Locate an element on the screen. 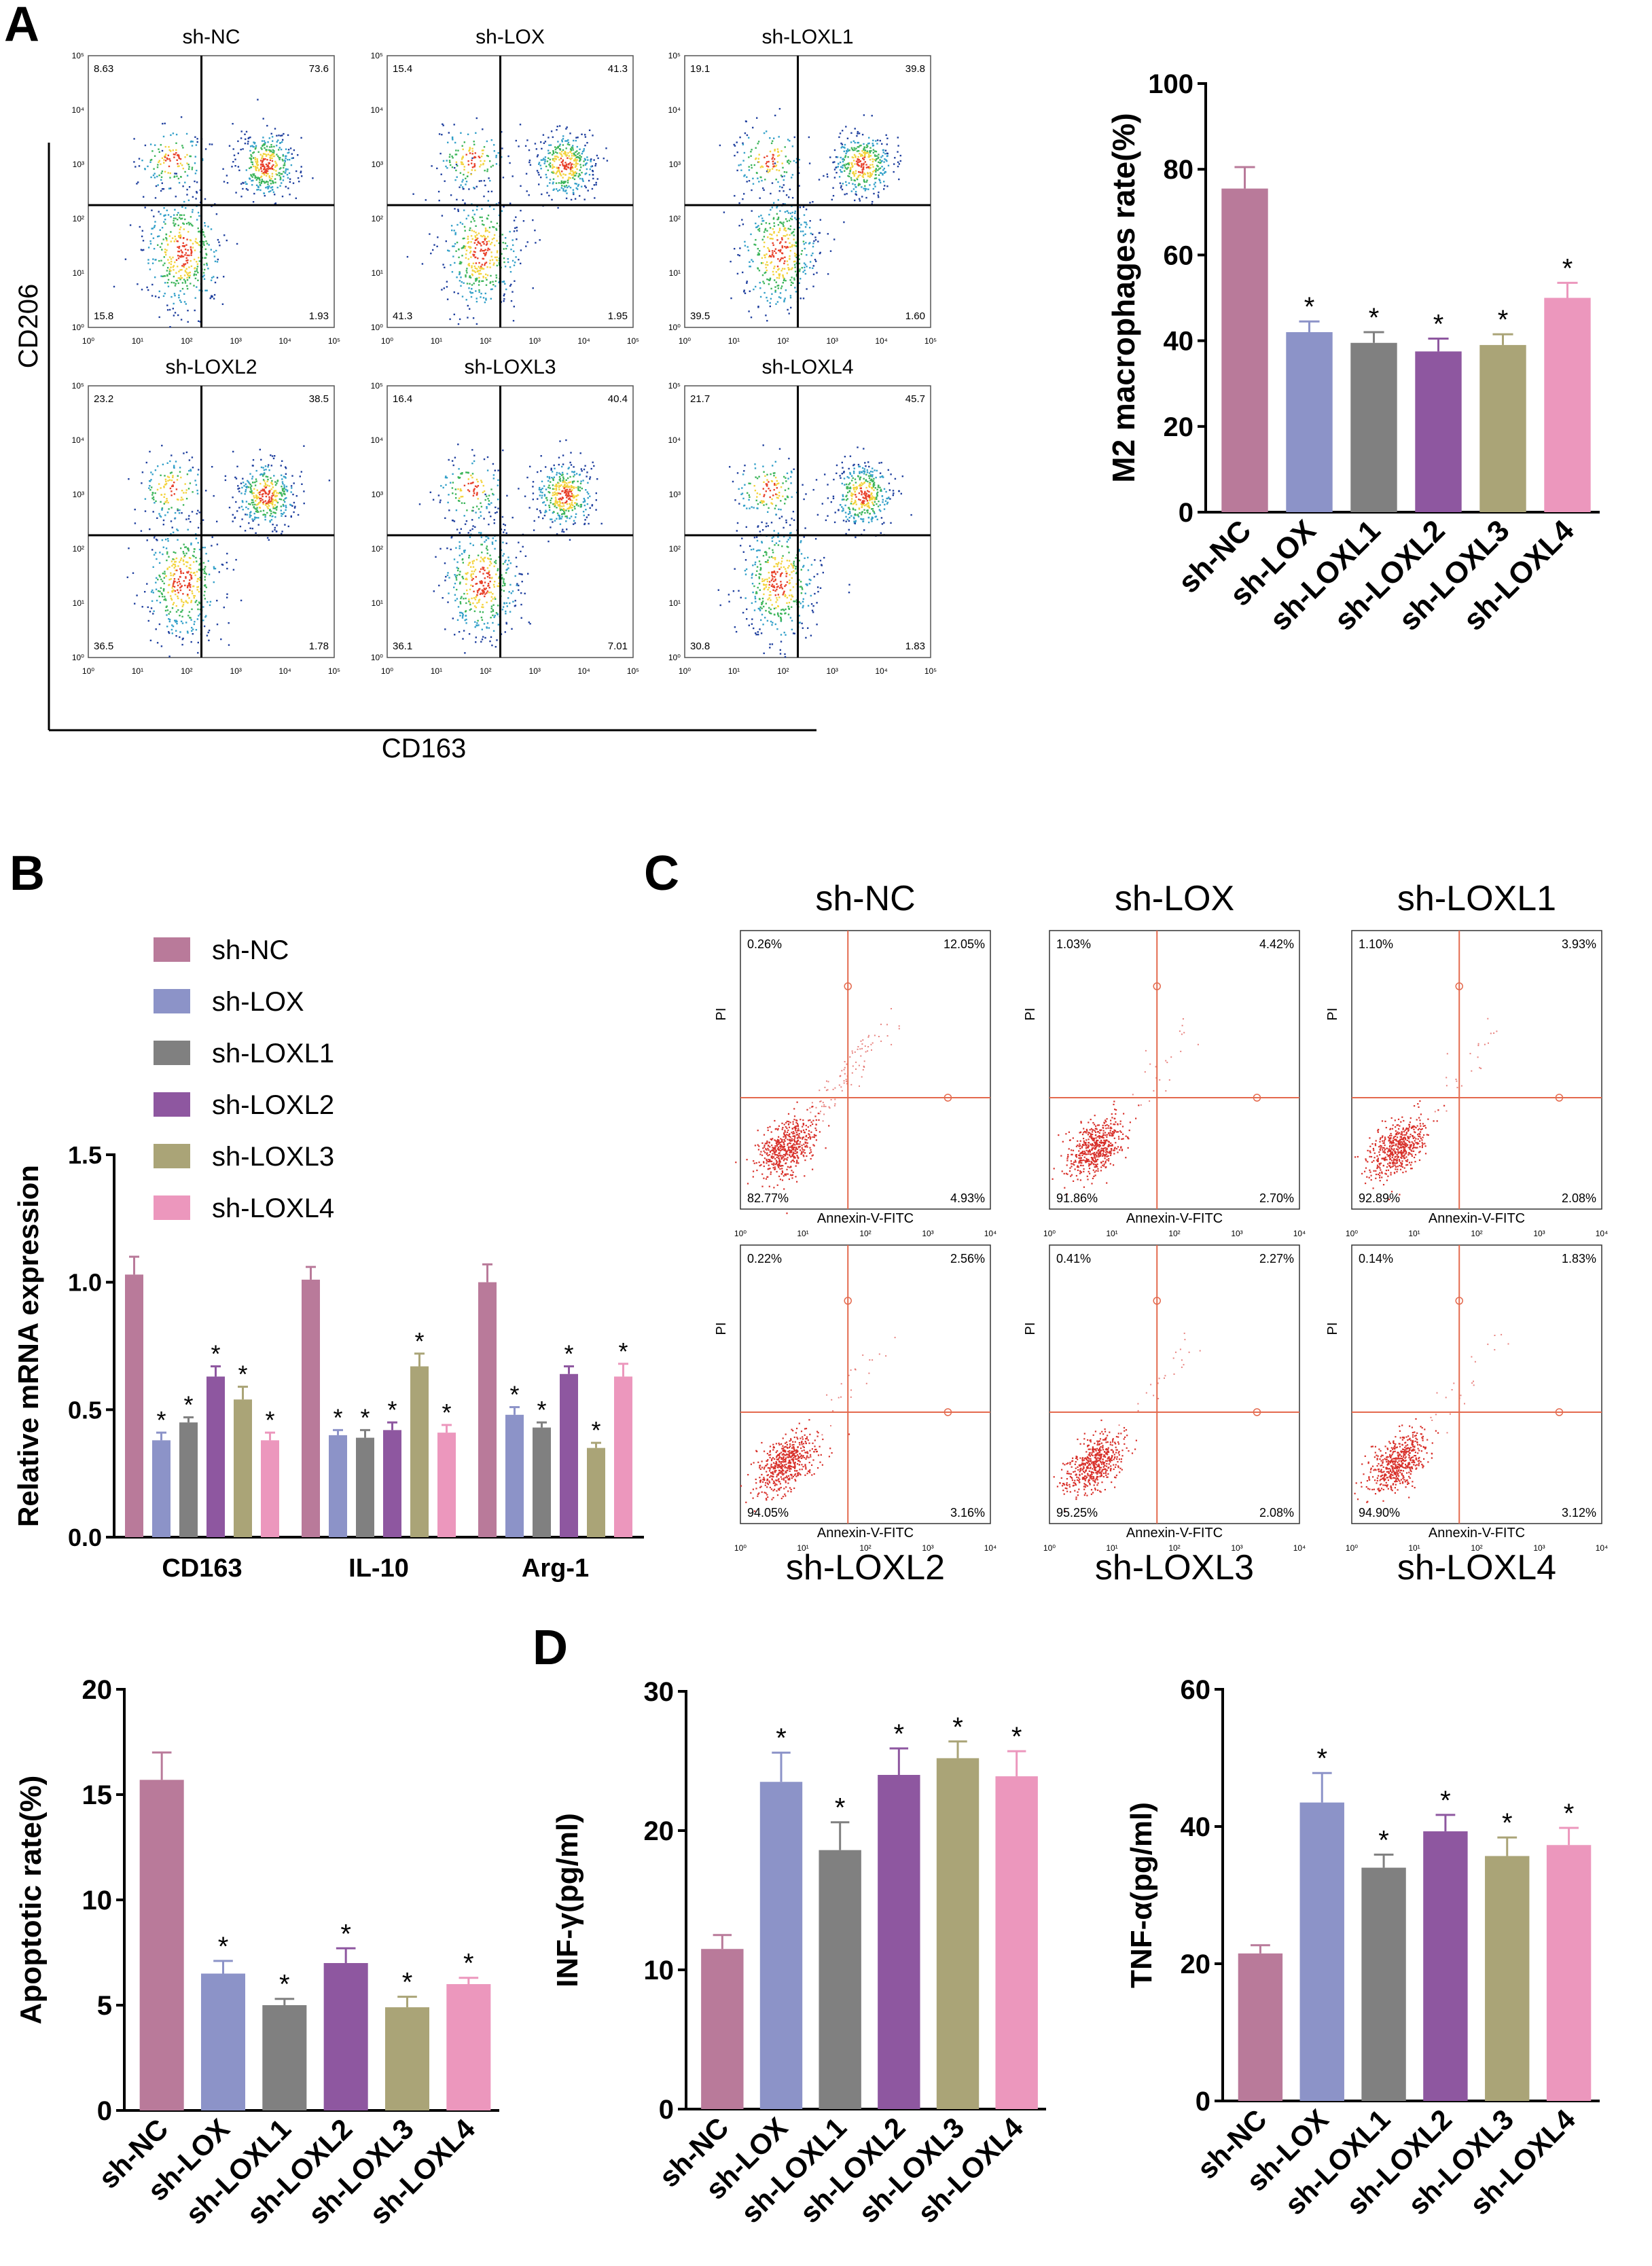  flow-a-frame is located at coordinates (807, 521).